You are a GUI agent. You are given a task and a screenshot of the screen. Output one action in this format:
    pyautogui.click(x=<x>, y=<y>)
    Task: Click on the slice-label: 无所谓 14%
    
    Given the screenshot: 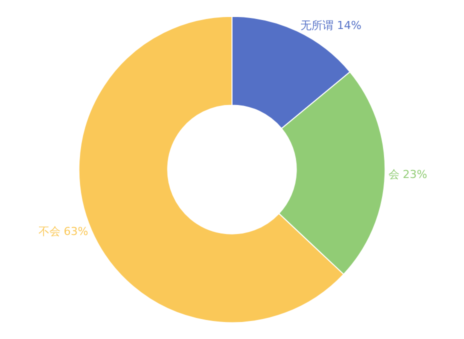 What is the action you would take?
    pyautogui.click(x=331, y=25)
    